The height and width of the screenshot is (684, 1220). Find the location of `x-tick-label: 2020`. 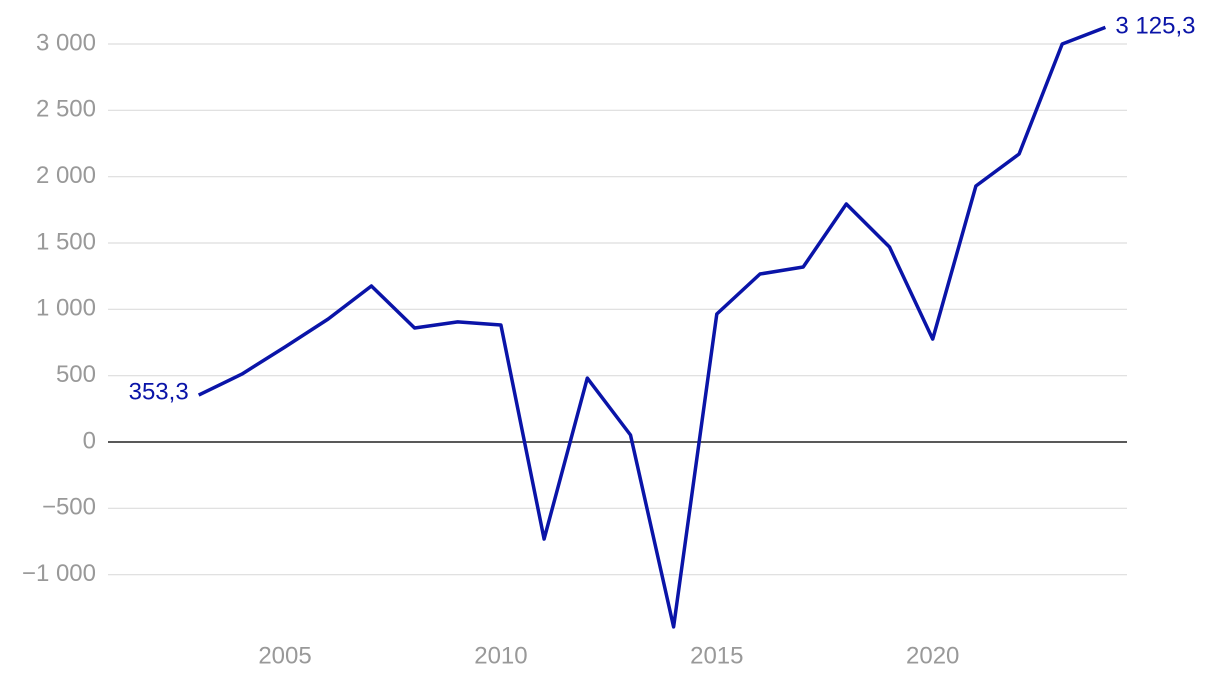

x-tick-label: 2020 is located at coordinates (932, 655).